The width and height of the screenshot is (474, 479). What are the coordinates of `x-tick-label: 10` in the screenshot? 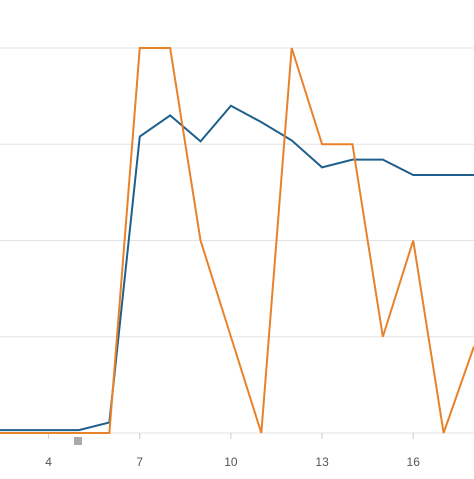 It's located at (231, 462).